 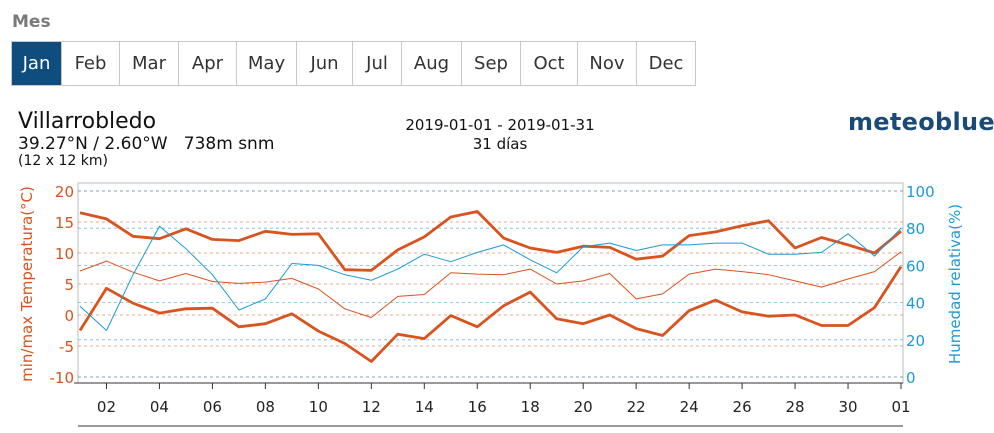 I want to click on y-right-tick-label: 0, so click(x=911, y=378).